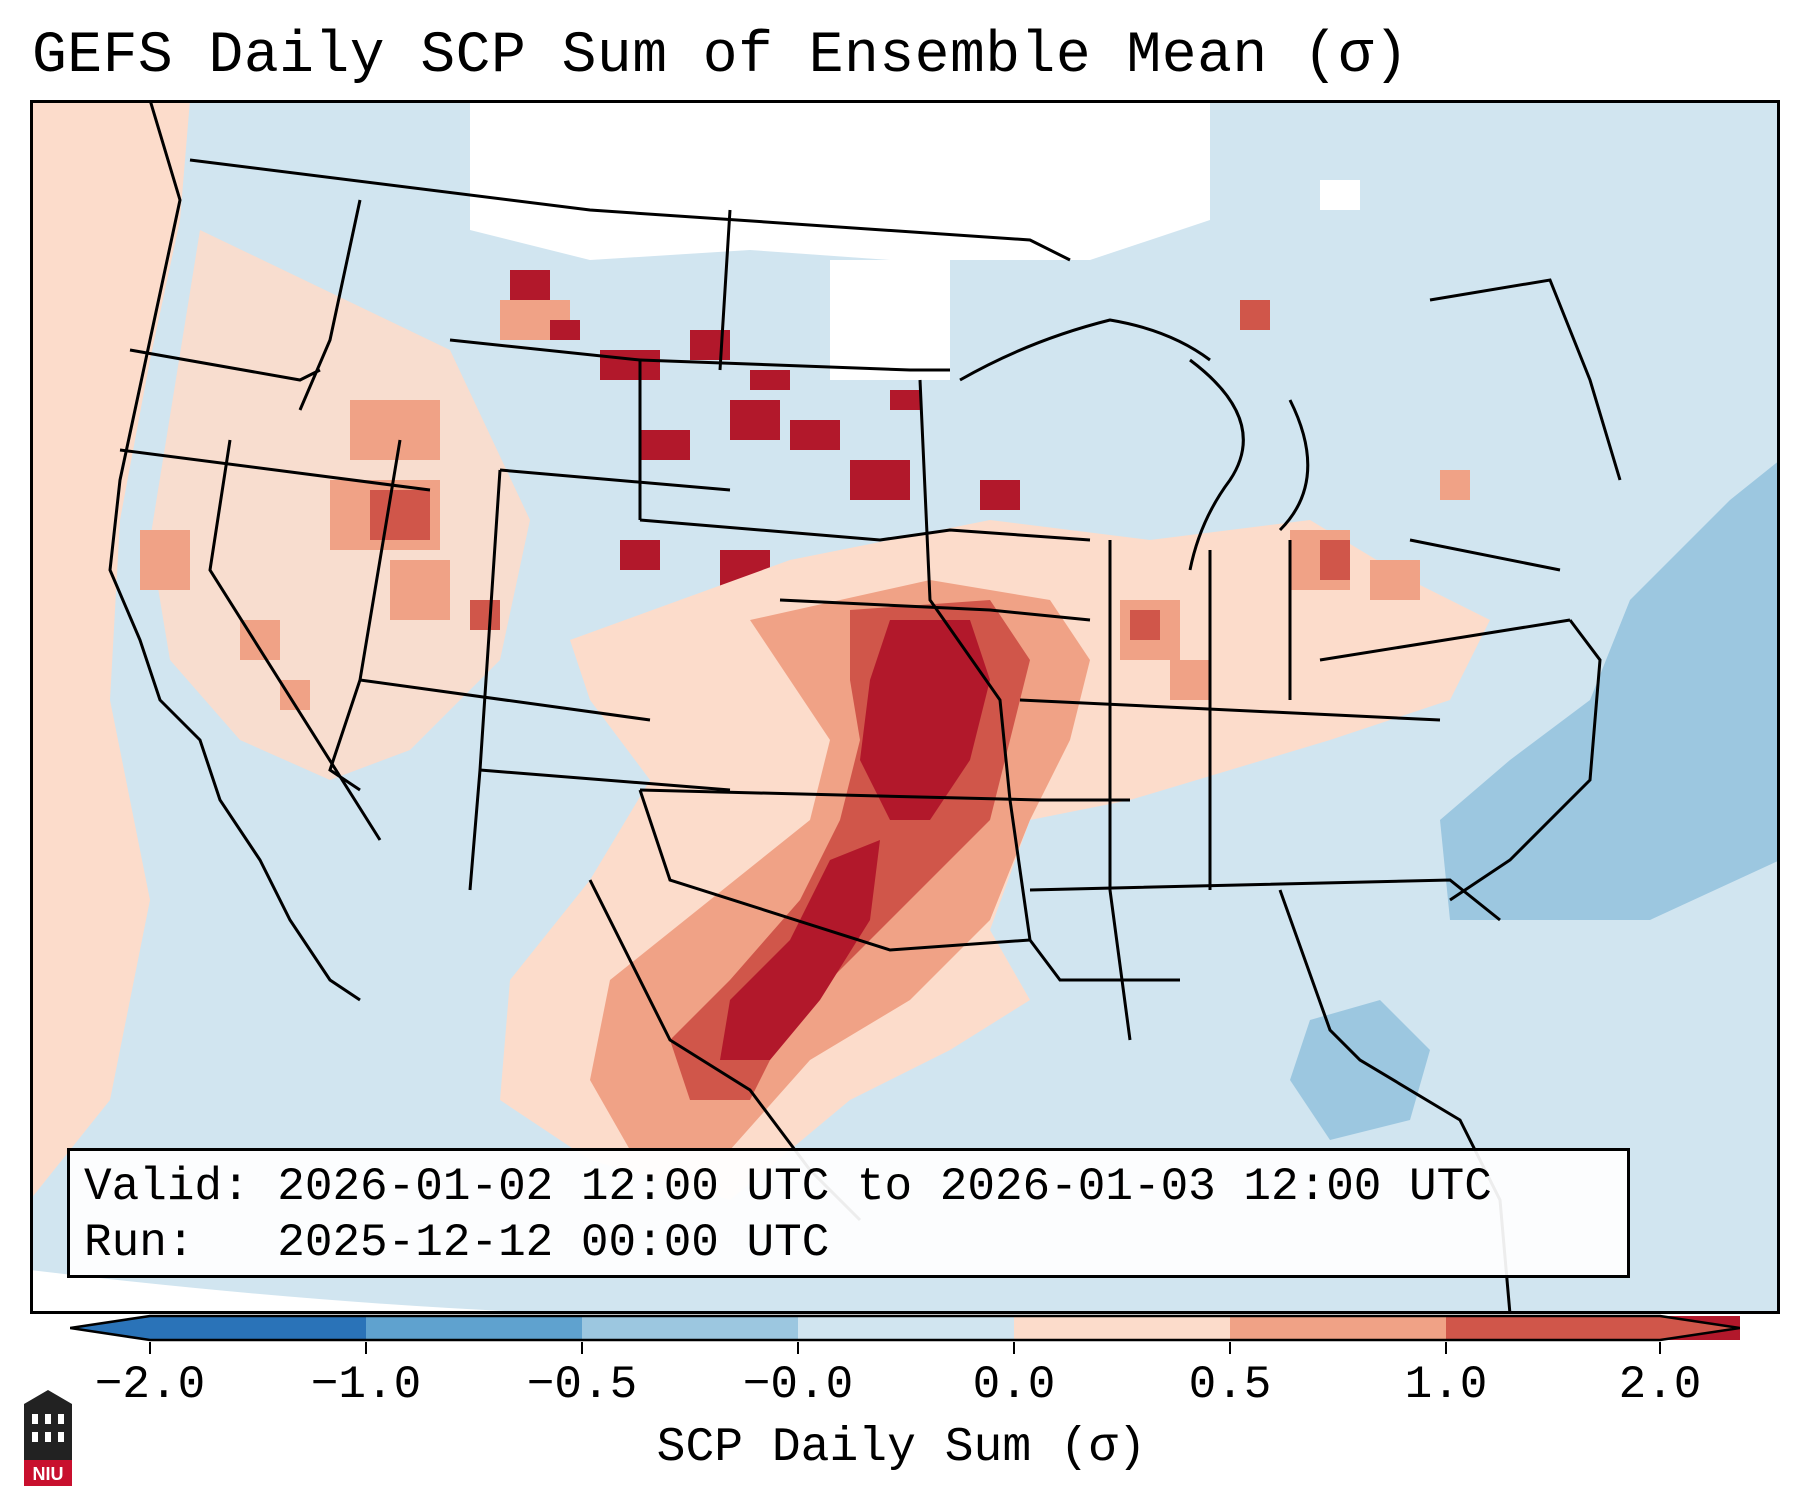  What do you see at coordinates (366, 1385) in the screenshot?
I see `colorbar-tick-label: −1.0` at bounding box center [366, 1385].